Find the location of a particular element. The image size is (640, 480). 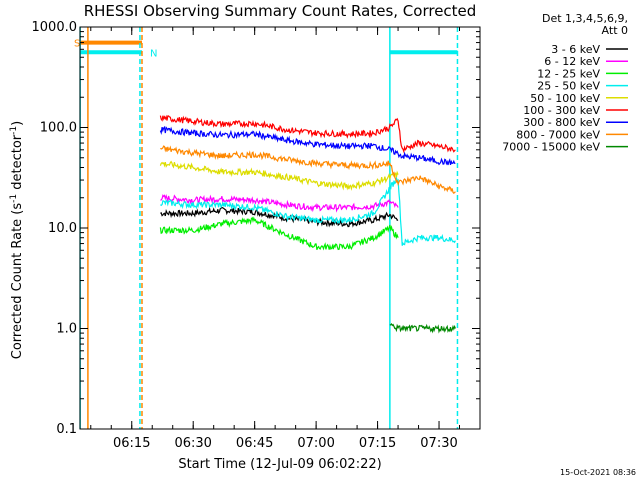

y-axis-label-part1: Corrected Count Rate (s is located at coordinates (17, 281).